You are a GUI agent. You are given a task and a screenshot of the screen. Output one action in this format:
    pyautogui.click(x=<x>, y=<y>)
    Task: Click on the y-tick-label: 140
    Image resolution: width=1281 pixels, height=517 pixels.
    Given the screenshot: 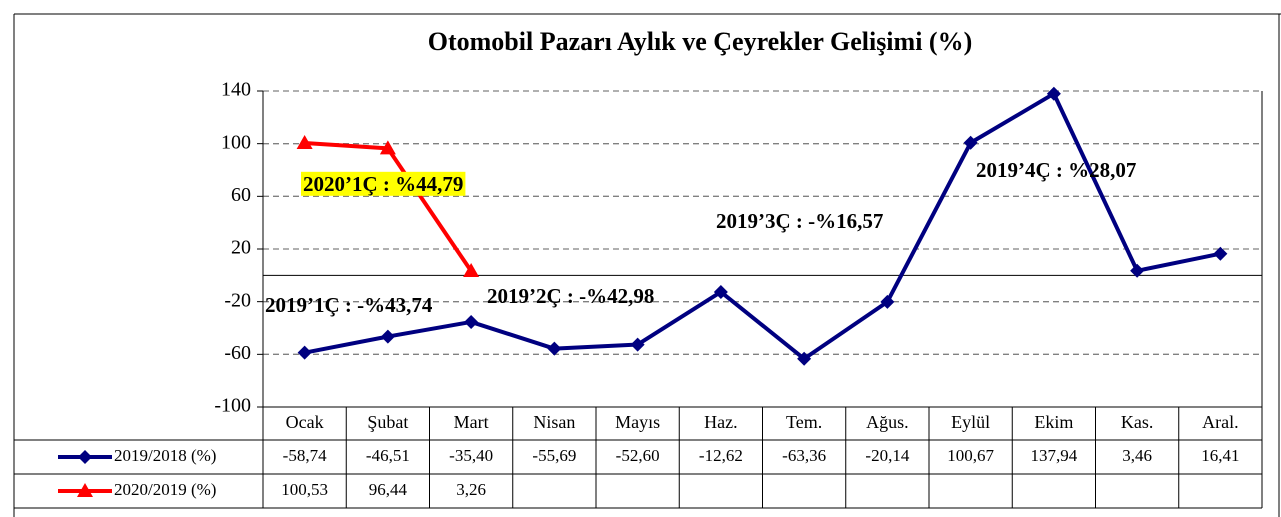 What is the action you would take?
    pyautogui.click(x=236, y=90)
    